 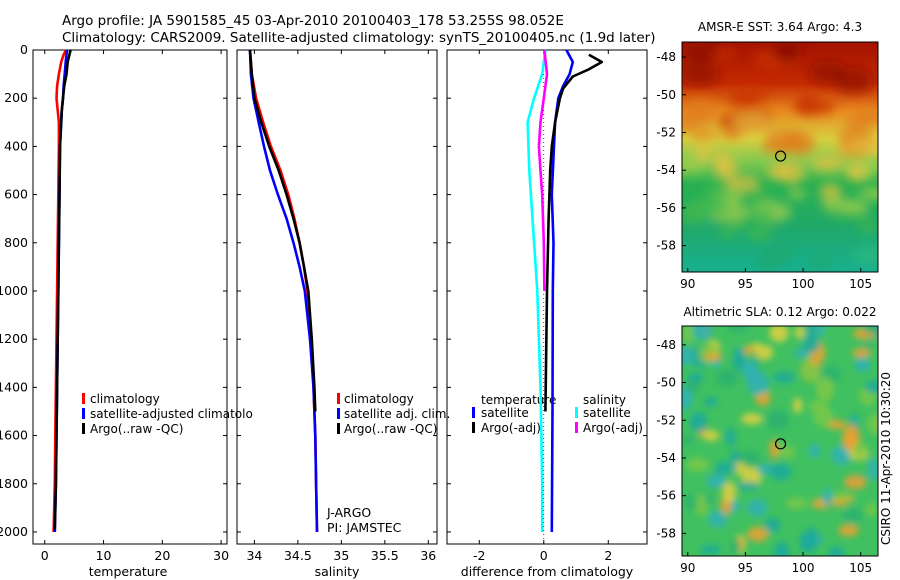 I want to click on depth-tick-label: 1000, so click(x=14, y=290).